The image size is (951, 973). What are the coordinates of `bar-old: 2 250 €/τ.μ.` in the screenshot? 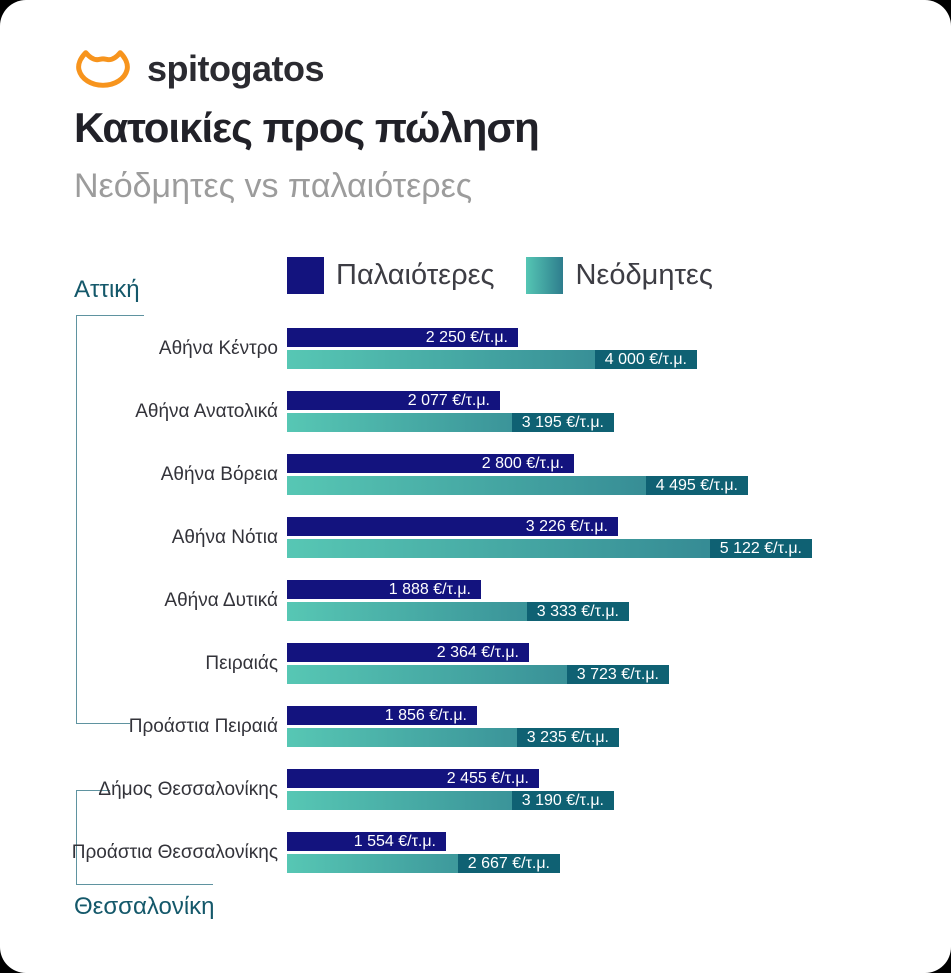 It's located at (402, 337).